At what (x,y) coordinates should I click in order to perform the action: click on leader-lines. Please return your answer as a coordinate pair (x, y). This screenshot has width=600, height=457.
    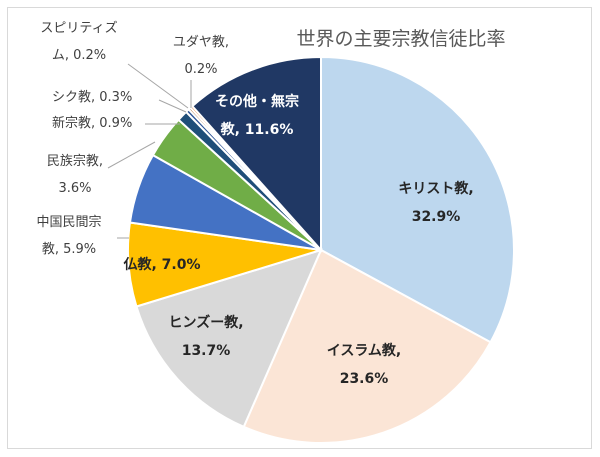
    Looking at the image, I should click on (149, 151).